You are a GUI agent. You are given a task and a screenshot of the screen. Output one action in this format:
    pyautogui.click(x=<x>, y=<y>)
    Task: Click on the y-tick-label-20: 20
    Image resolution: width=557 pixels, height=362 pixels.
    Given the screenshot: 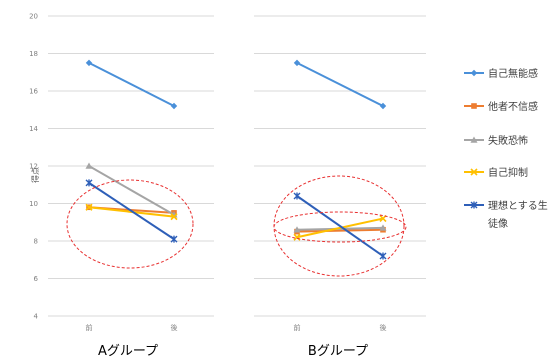 What is the action you would take?
    pyautogui.click(x=33, y=17)
    